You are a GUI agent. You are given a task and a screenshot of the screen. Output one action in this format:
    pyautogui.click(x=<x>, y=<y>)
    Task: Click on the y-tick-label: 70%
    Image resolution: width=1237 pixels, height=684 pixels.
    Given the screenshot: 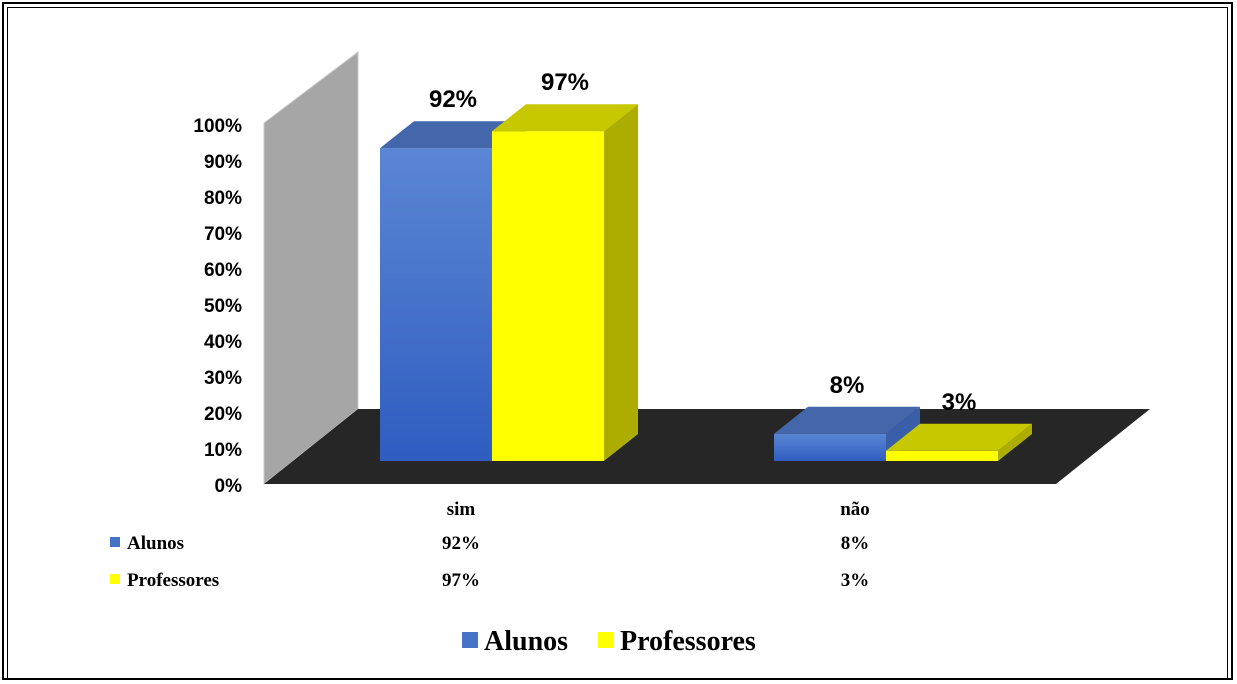 What is the action you would take?
    pyautogui.click(x=223, y=234)
    